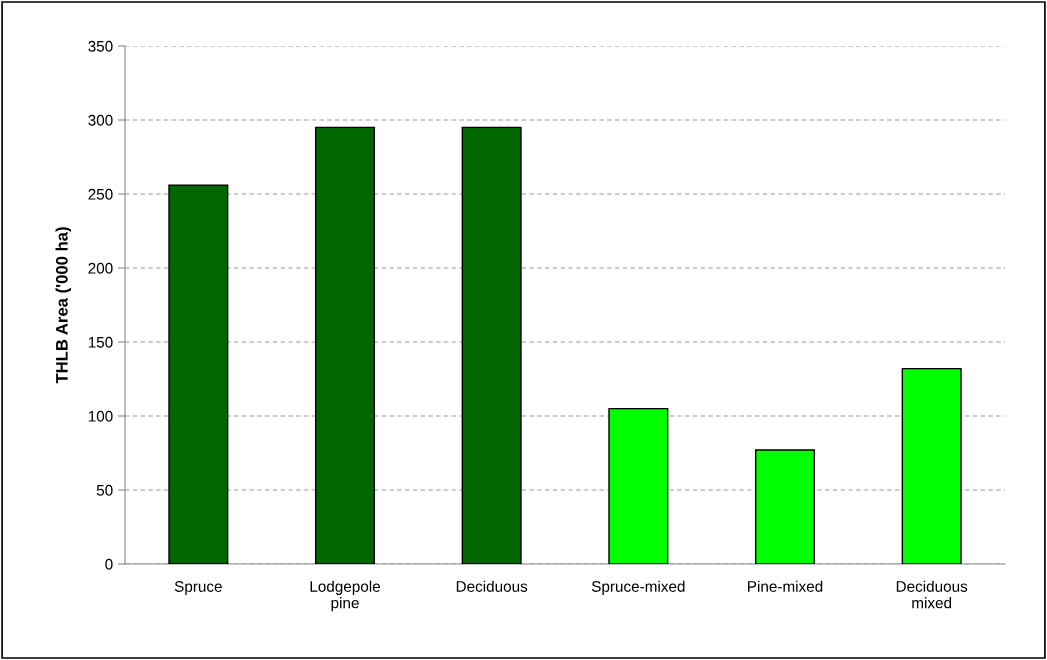 This screenshot has height=660, width=1047. Describe the element at coordinates (198, 588) in the screenshot. I see `x-tick-label: Spruce` at that location.